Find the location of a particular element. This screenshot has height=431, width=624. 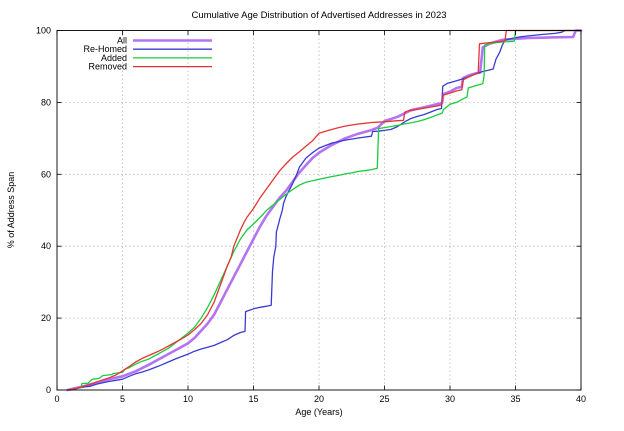

x-tick-label: 25 is located at coordinates (384, 399).